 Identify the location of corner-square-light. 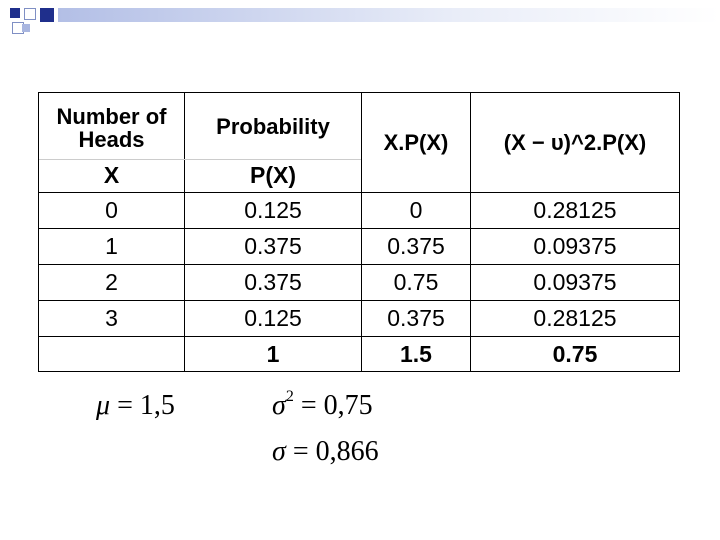
(26, 28).